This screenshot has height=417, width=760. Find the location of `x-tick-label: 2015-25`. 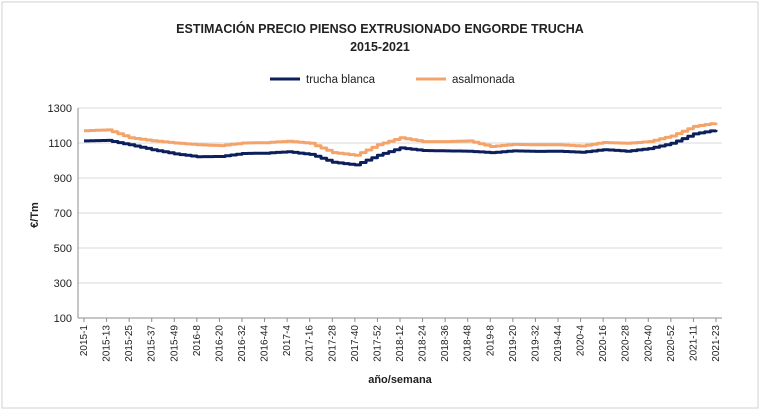

x-tick-label: 2015-25 is located at coordinates (129, 343).